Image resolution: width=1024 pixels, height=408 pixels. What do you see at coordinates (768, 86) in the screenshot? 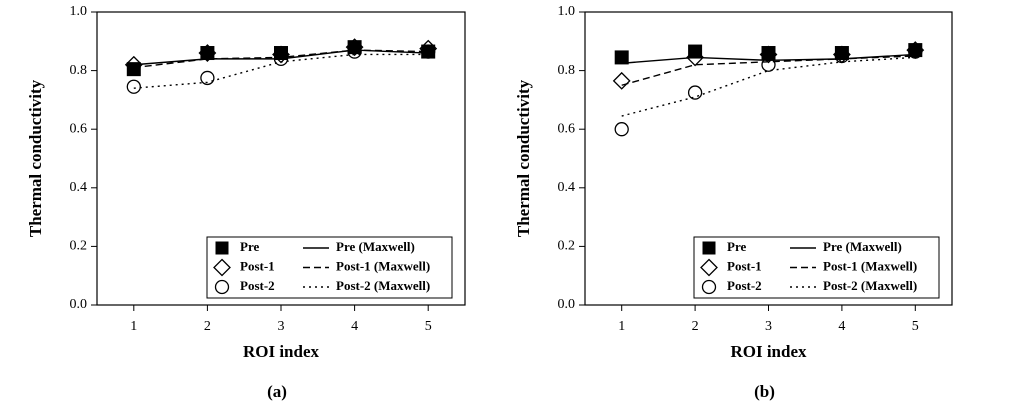
I see `maxwell-line` at bounding box center [768, 86].